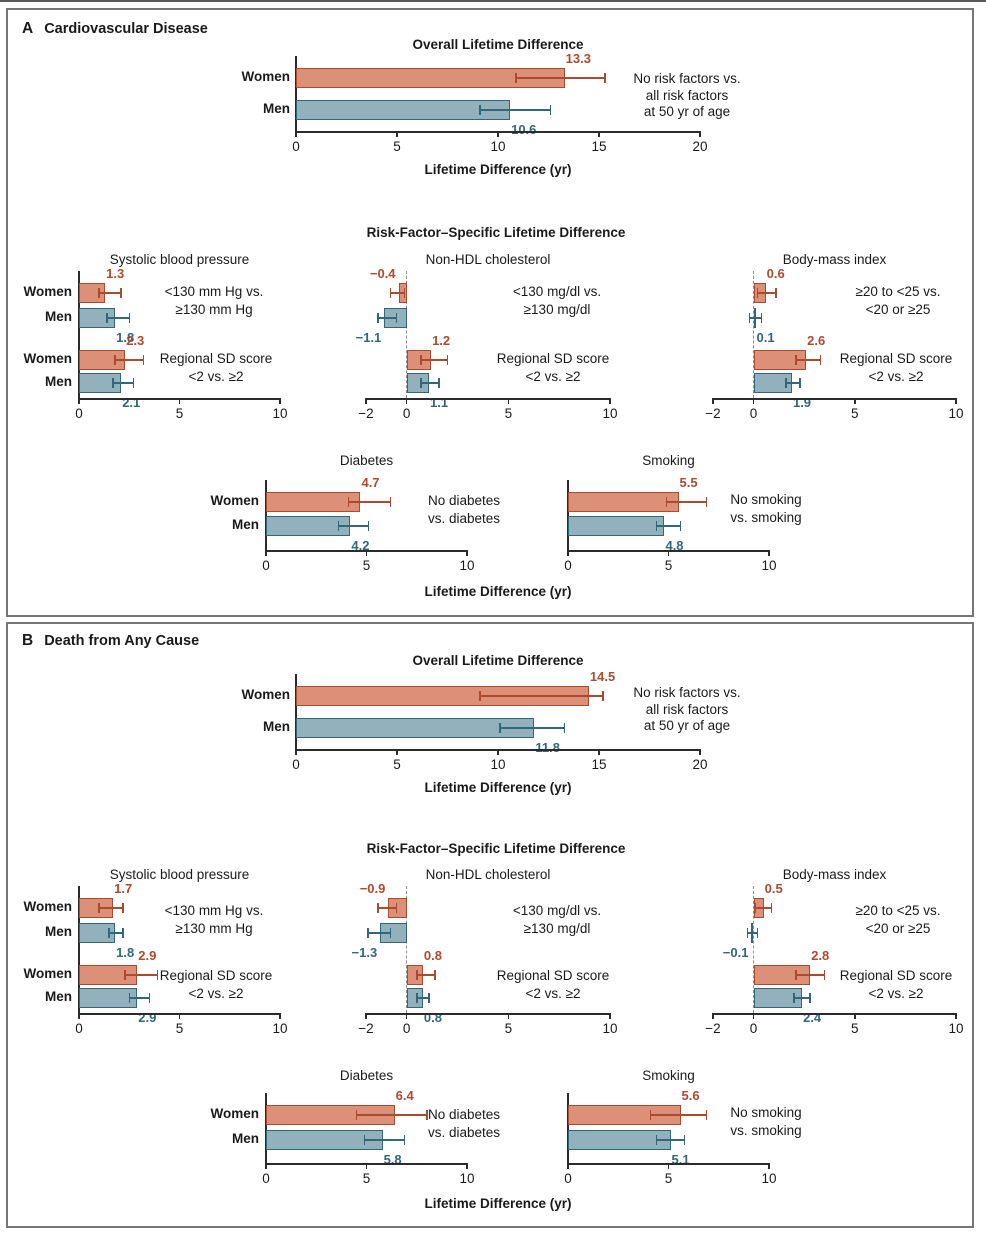 The image size is (986, 1236). Describe the element at coordinates (496, 232) in the screenshot. I see `risk-heading-a: Risk-Factor–Specific Lifetime Difference` at that location.